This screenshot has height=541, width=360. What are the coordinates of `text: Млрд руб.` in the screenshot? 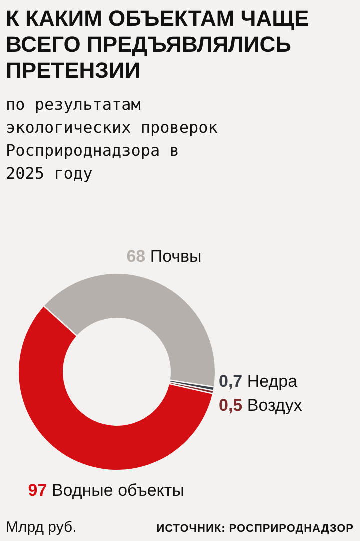 It's located at (41, 527).